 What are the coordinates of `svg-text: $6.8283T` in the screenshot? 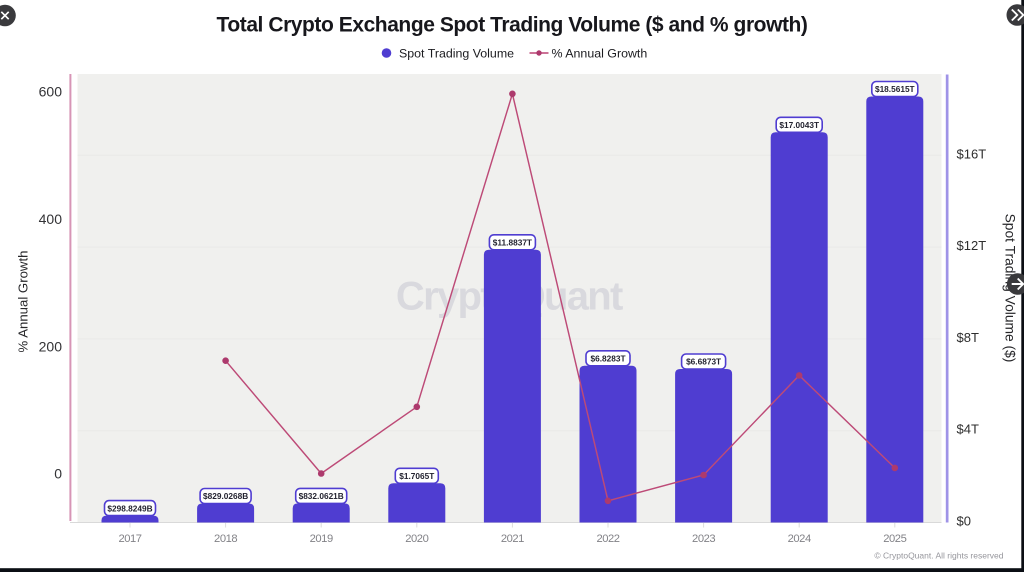 It's located at (607, 359).